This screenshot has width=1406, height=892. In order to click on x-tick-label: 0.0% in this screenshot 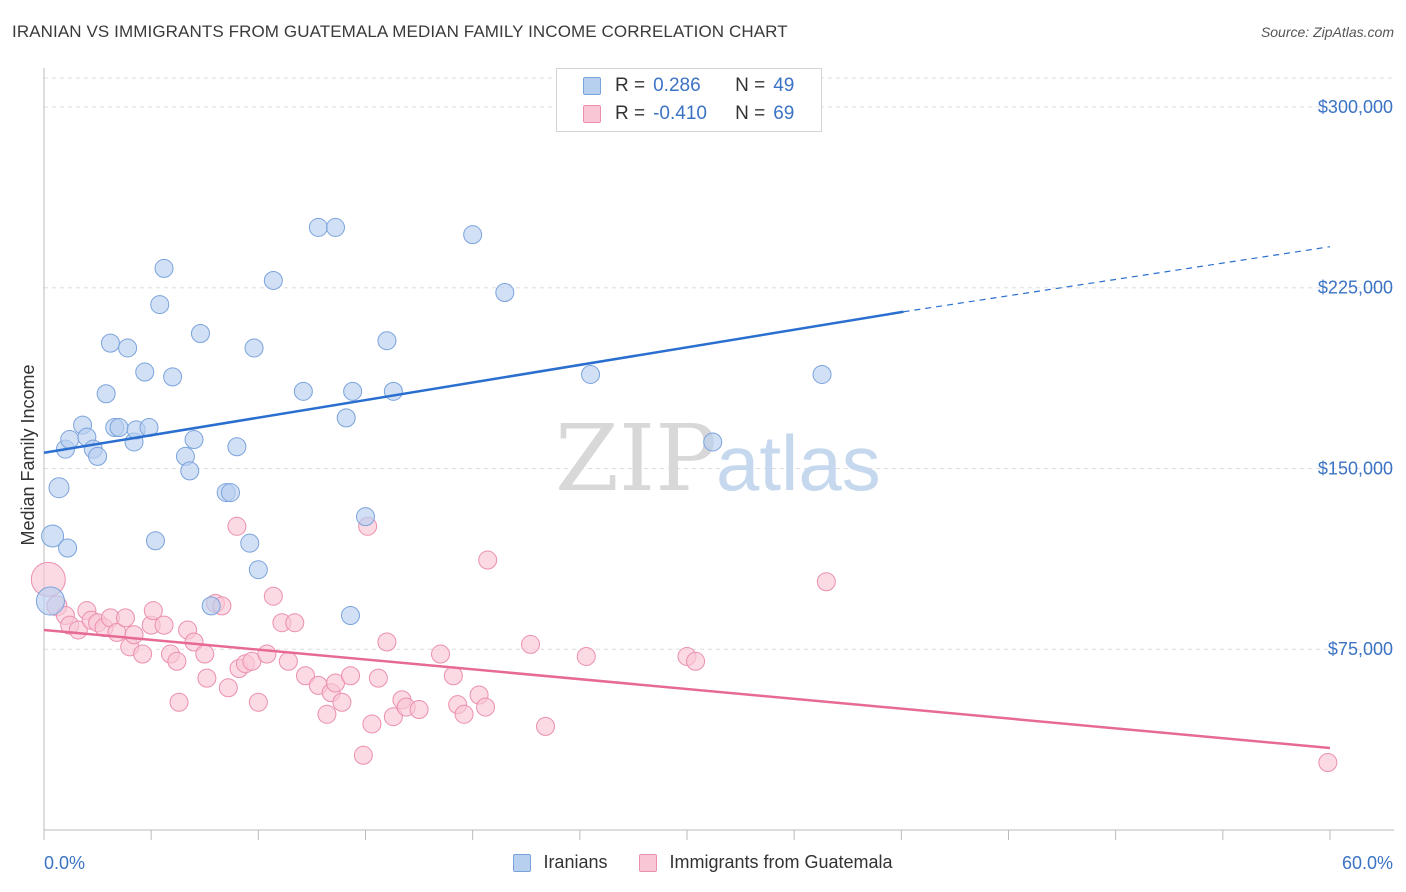, I will do `click(64, 863)`.